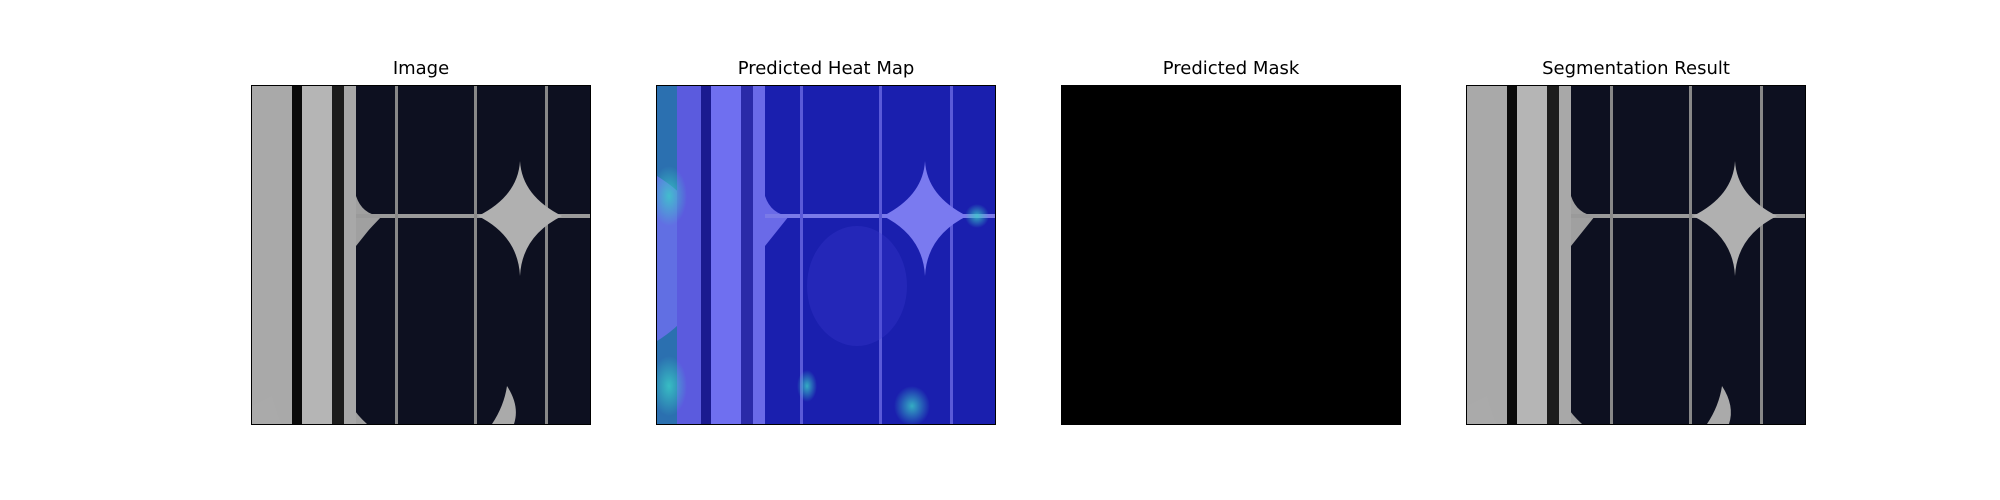 Image resolution: width=2000 pixels, height=500 pixels. What do you see at coordinates (1636, 68) in the screenshot?
I see `panel-title-segmentation: Segmentation Result` at bounding box center [1636, 68].